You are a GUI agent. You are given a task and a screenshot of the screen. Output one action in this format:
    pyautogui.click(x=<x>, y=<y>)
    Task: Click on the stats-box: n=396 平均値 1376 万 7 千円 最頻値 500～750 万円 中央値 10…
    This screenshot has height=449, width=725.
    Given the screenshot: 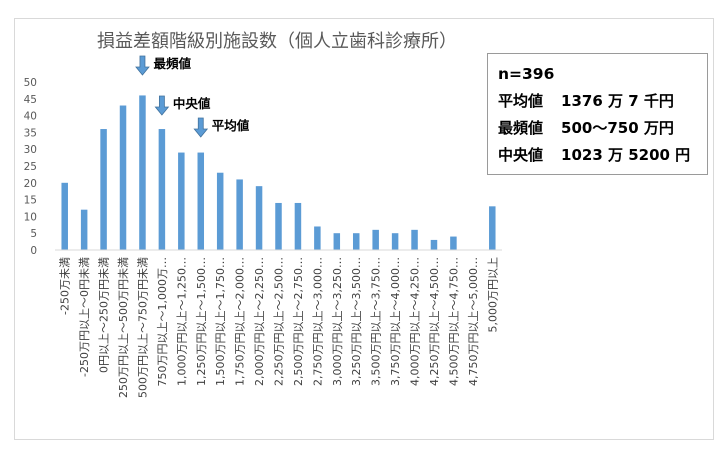 What is the action you would take?
    pyautogui.click(x=597, y=114)
    